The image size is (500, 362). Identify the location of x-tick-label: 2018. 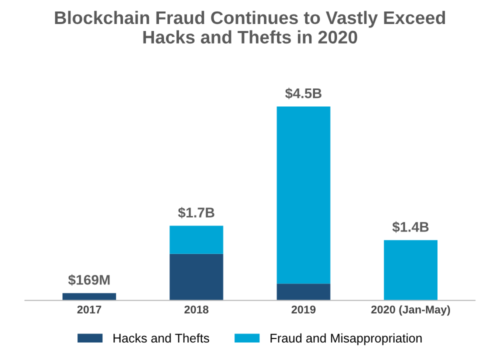
(196, 310).